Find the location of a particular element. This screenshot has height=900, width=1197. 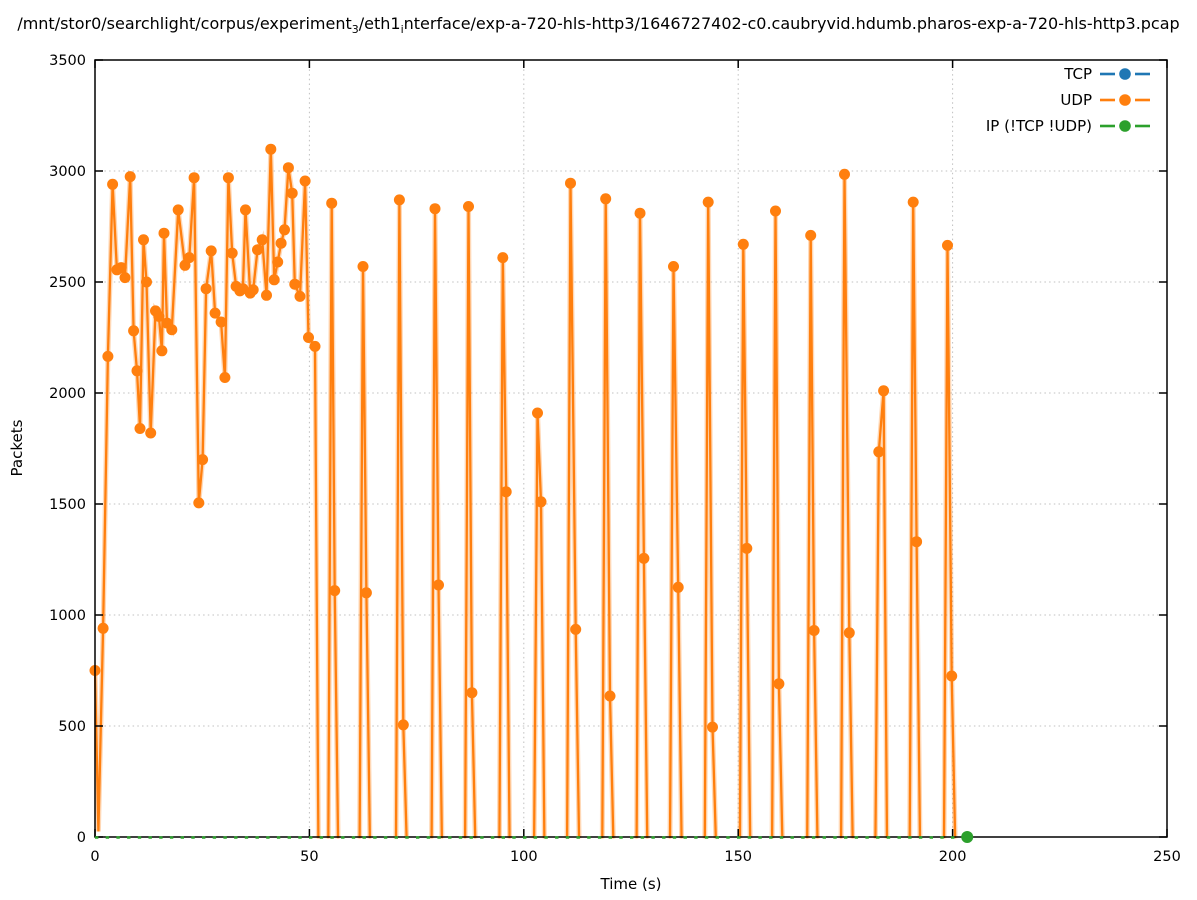

x-tick-label: 0 is located at coordinates (94, 857).